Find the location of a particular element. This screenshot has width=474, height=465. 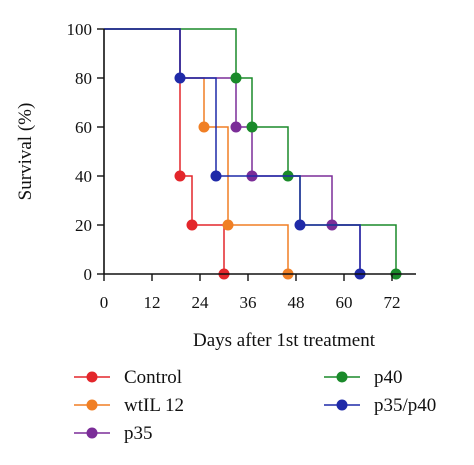

y-tick-label: 20 is located at coordinates (83, 225).